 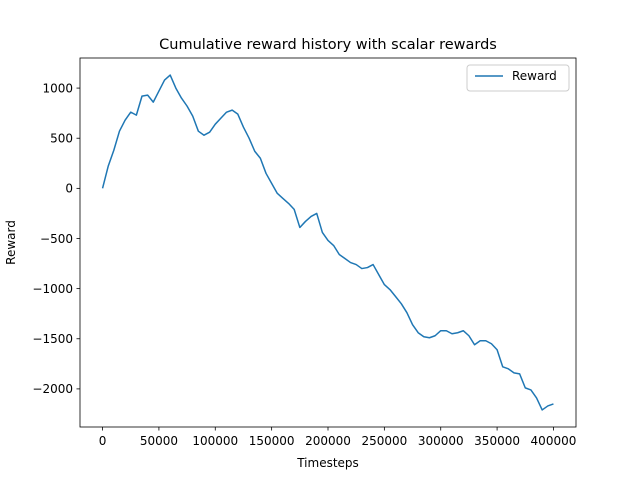 I want to click on y-tick-label: −2000, so click(x=52, y=389).